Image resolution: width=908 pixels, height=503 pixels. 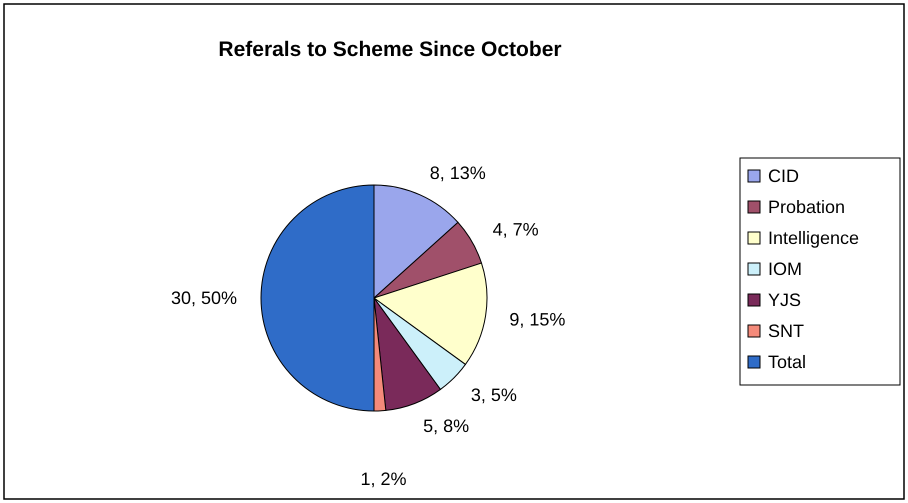 I want to click on data-label: 8, 13%, so click(x=458, y=172).